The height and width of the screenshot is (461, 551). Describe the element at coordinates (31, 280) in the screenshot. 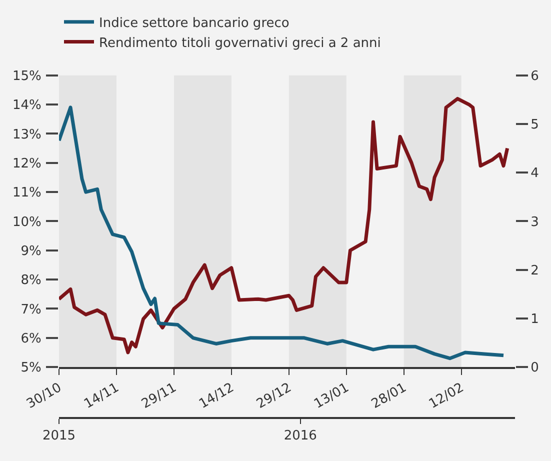

I see `y-tick-label: 8%` at that location.